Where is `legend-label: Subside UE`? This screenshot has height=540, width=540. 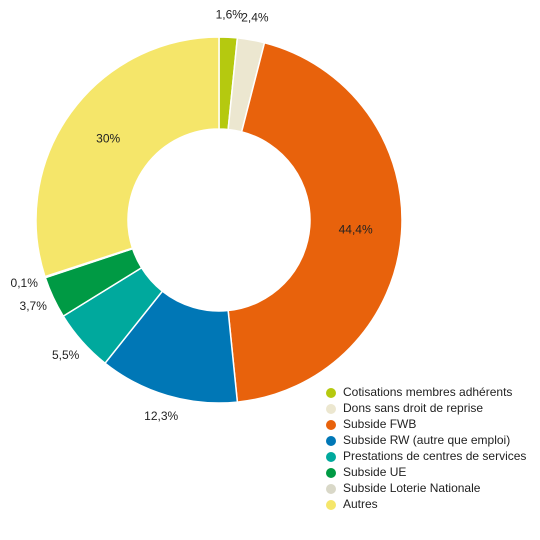
legend-label: Subside UE is located at coordinates (374, 472).